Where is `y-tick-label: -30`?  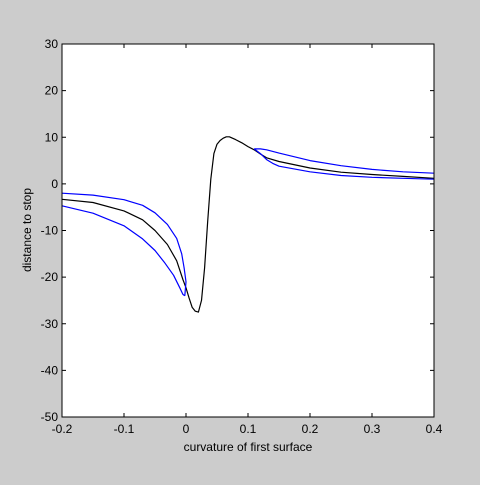
y-tick-label: -30 is located at coordinates (50, 324).